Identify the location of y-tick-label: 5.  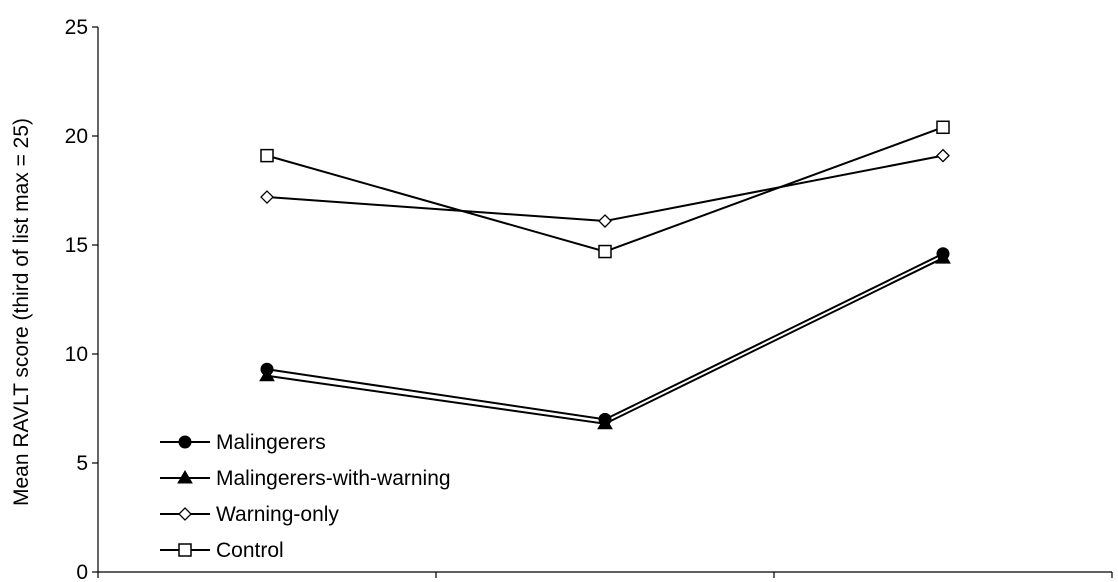
(82, 463).